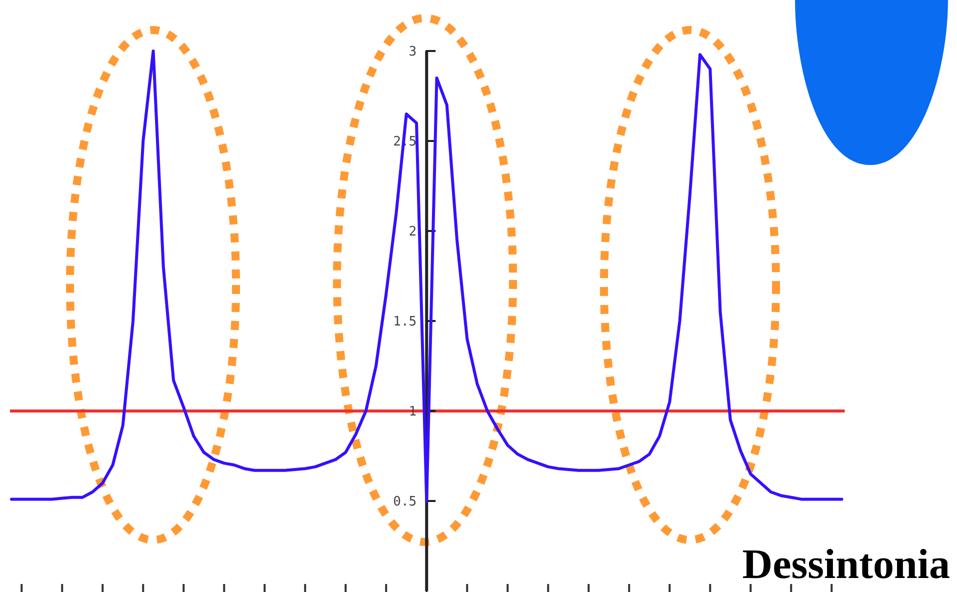  I want to click on y-tick-label: 3, so click(412, 52).